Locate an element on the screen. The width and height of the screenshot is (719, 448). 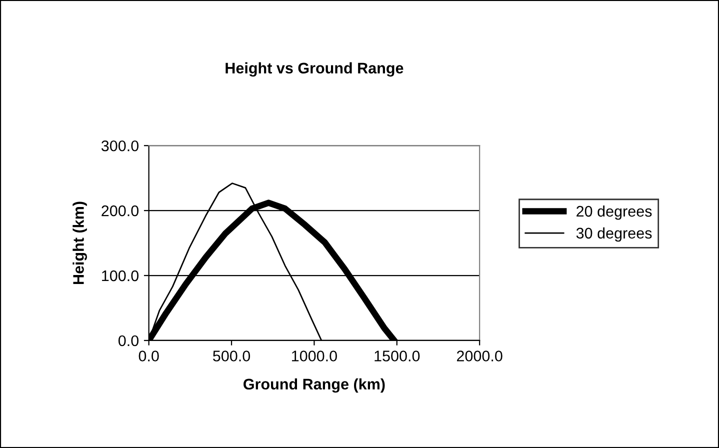
x-tick-label: 500.0 is located at coordinates (231, 356).